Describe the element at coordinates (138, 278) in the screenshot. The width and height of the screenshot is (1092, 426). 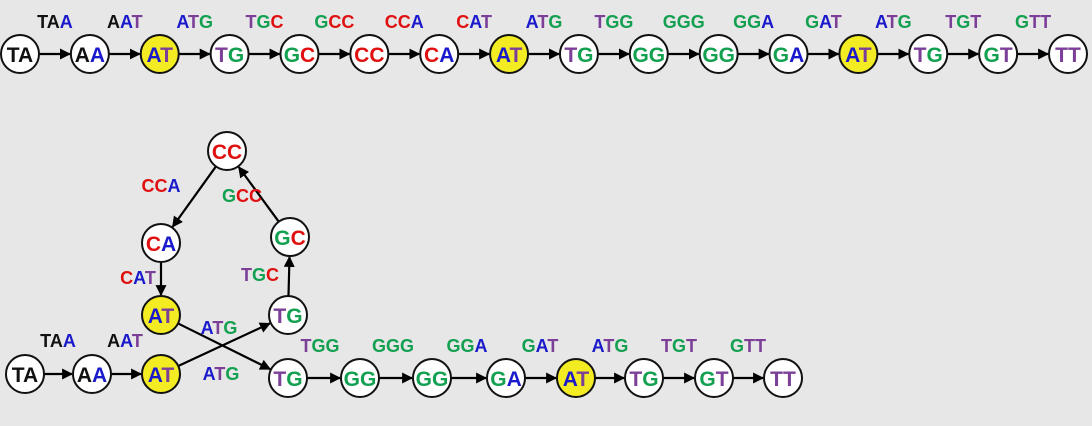
I see `bottom-edge-label-ca-at2: CAT` at that location.